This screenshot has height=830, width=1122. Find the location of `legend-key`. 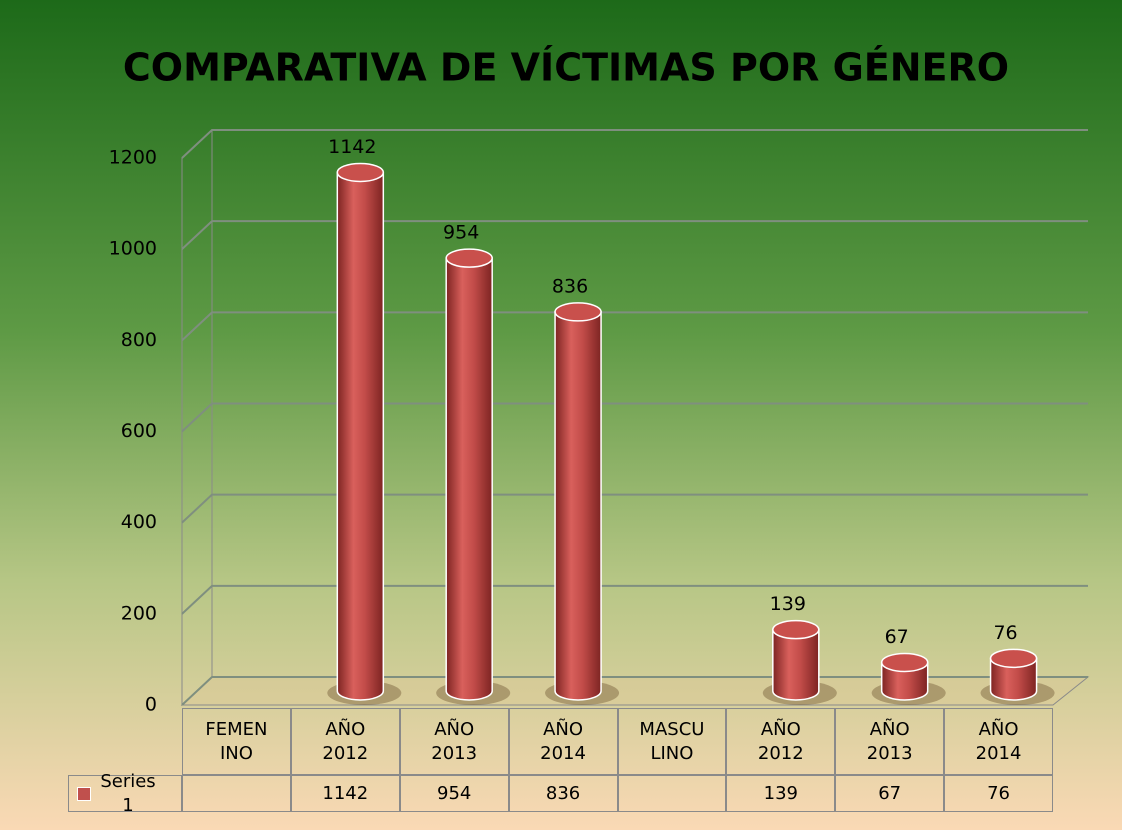

legend-key is located at coordinates (84, 793).